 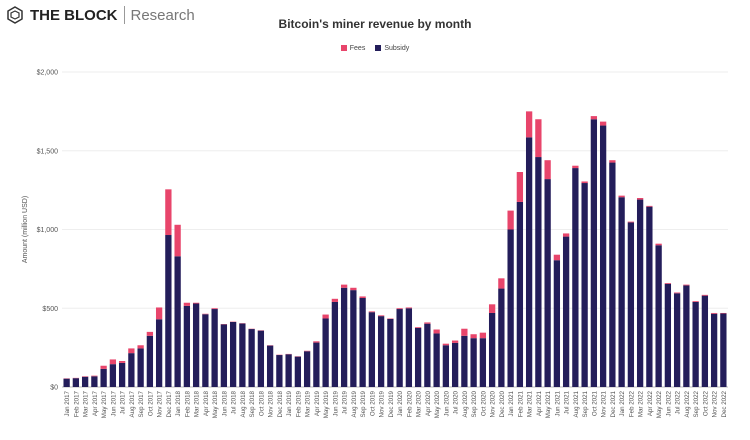 I want to click on x-tick-label: Jun 2020, so click(x=446, y=403).